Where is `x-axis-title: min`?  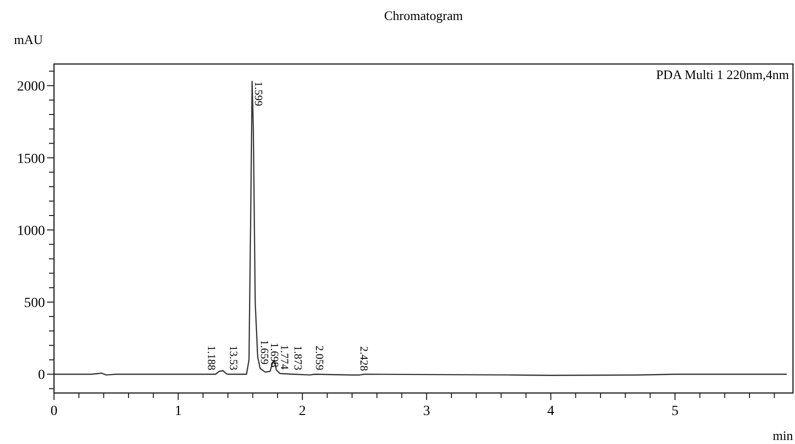 x-axis-title: min is located at coordinates (783, 435).